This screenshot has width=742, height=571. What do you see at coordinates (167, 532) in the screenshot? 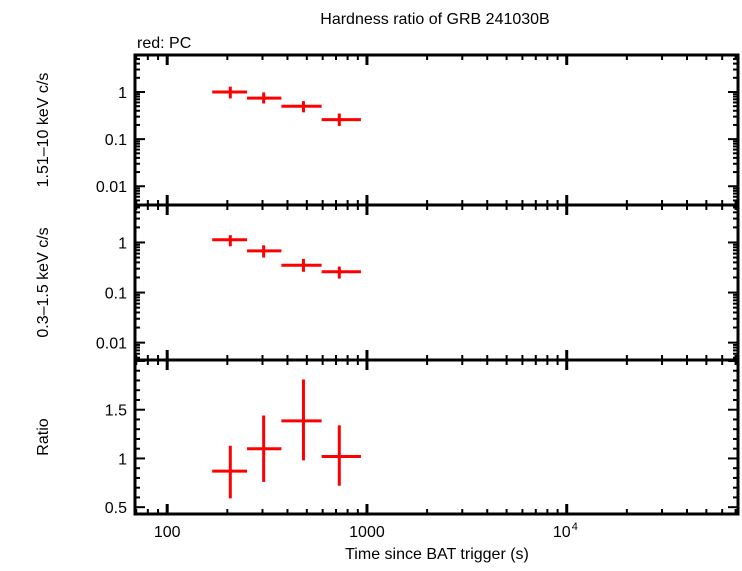
I see `x-tick-label: 100` at bounding box center [167, 532].